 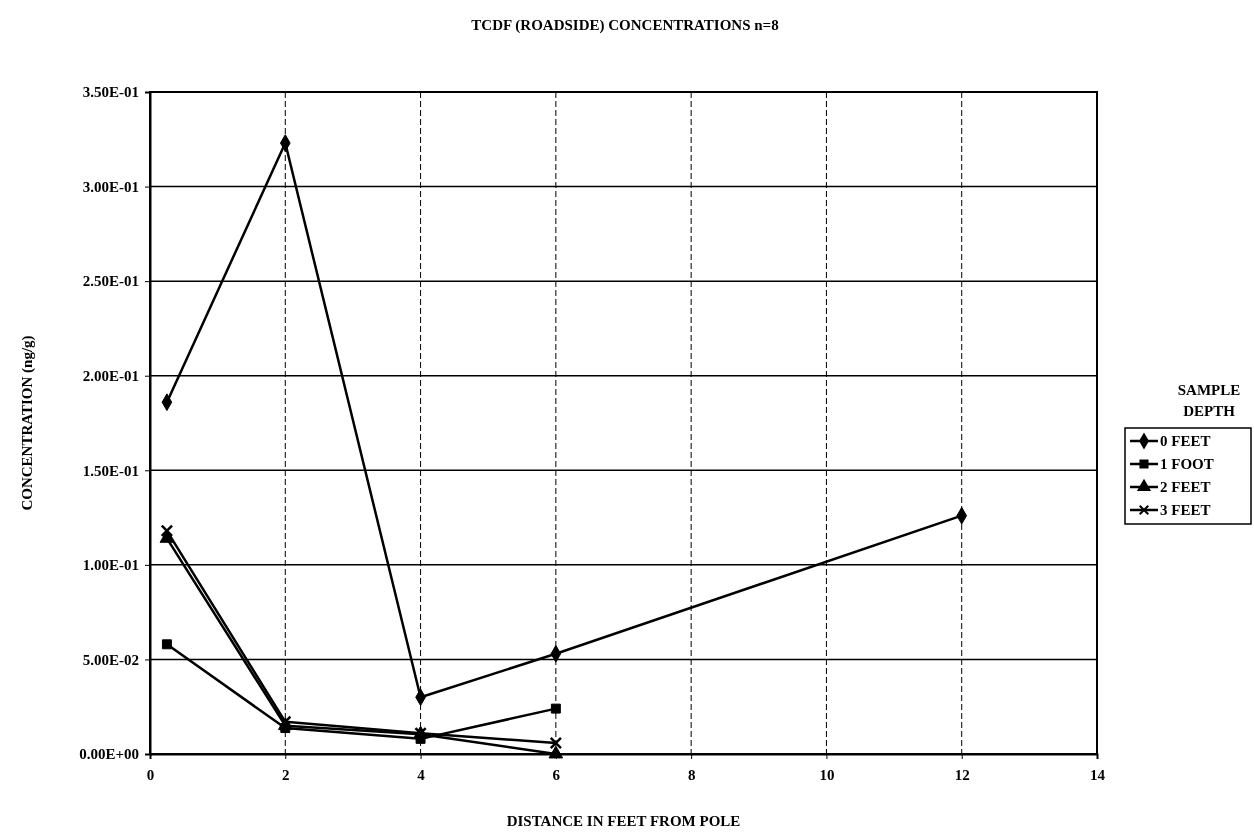 I want to click on x-tick-label: 0, so click(x=150, y=774).